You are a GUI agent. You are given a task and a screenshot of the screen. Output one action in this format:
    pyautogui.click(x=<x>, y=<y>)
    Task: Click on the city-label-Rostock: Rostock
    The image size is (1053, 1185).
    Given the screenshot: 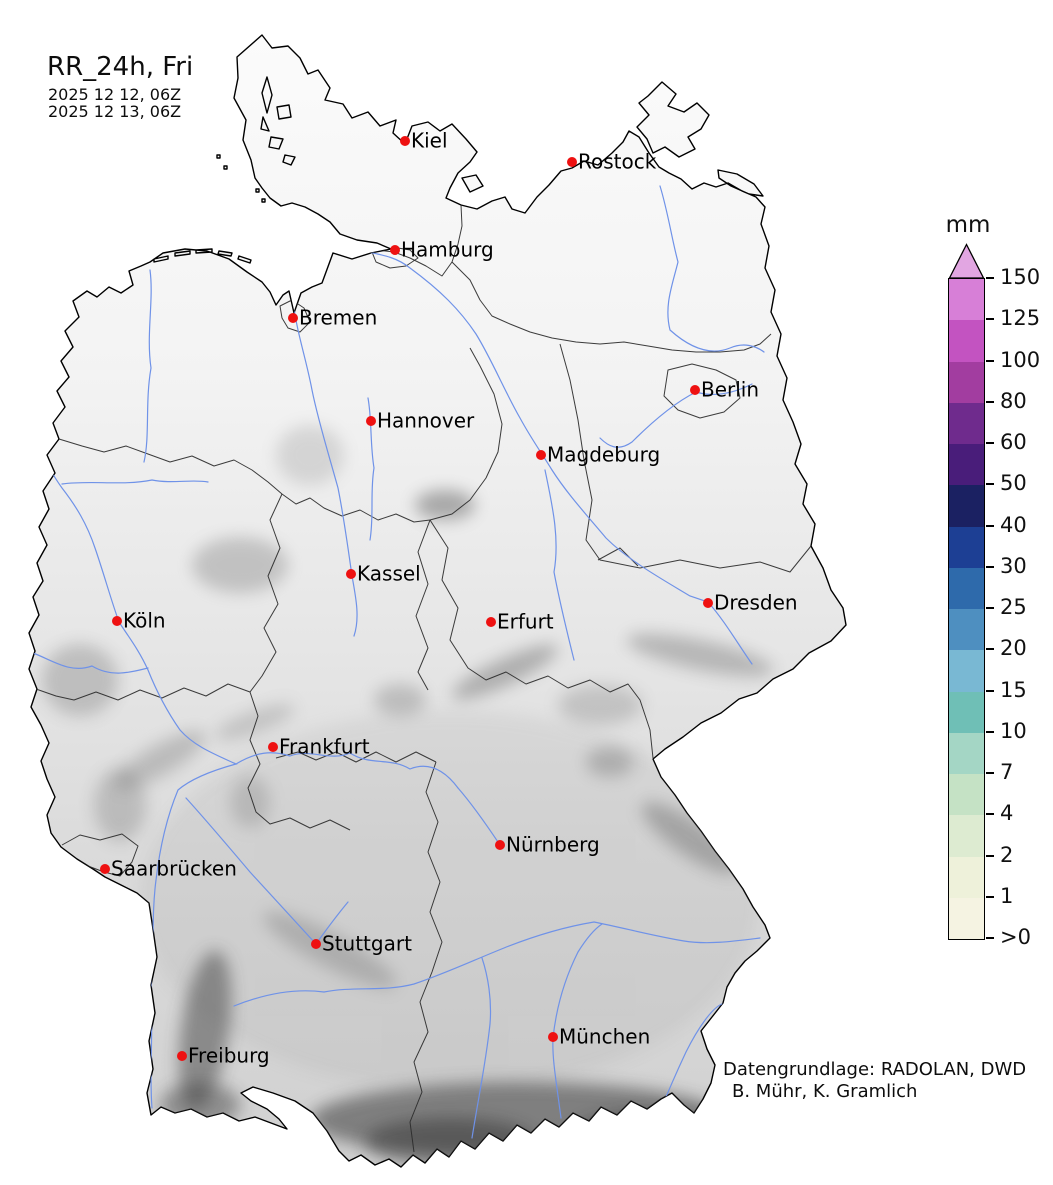 What is the action you would take?
    pyautogui.click(x=617, y=161)
    